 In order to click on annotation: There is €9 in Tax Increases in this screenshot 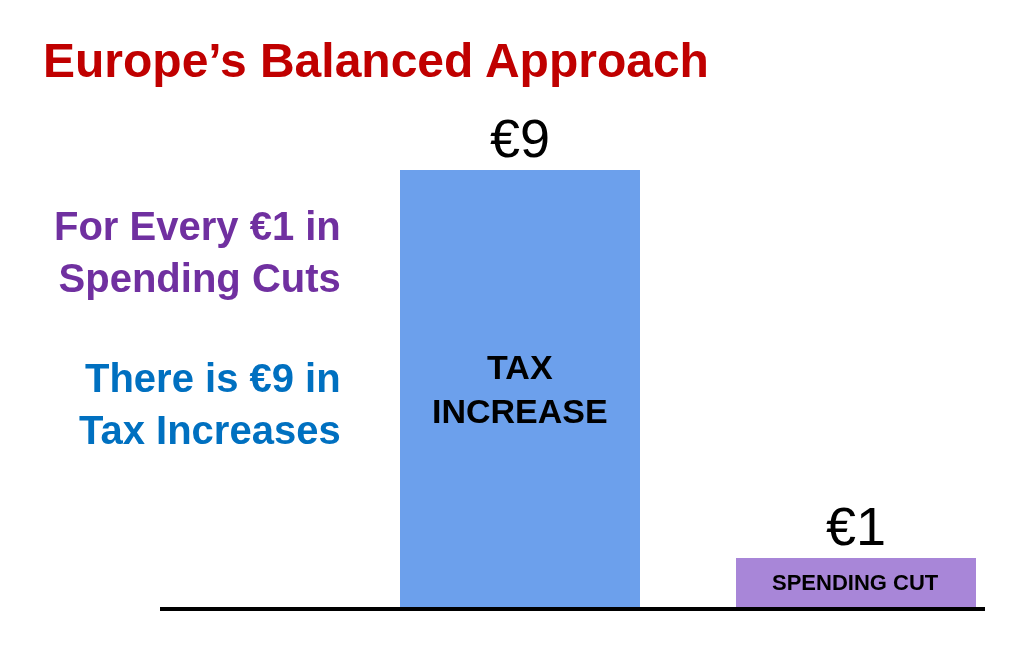, I will do `click(210, 404)`.